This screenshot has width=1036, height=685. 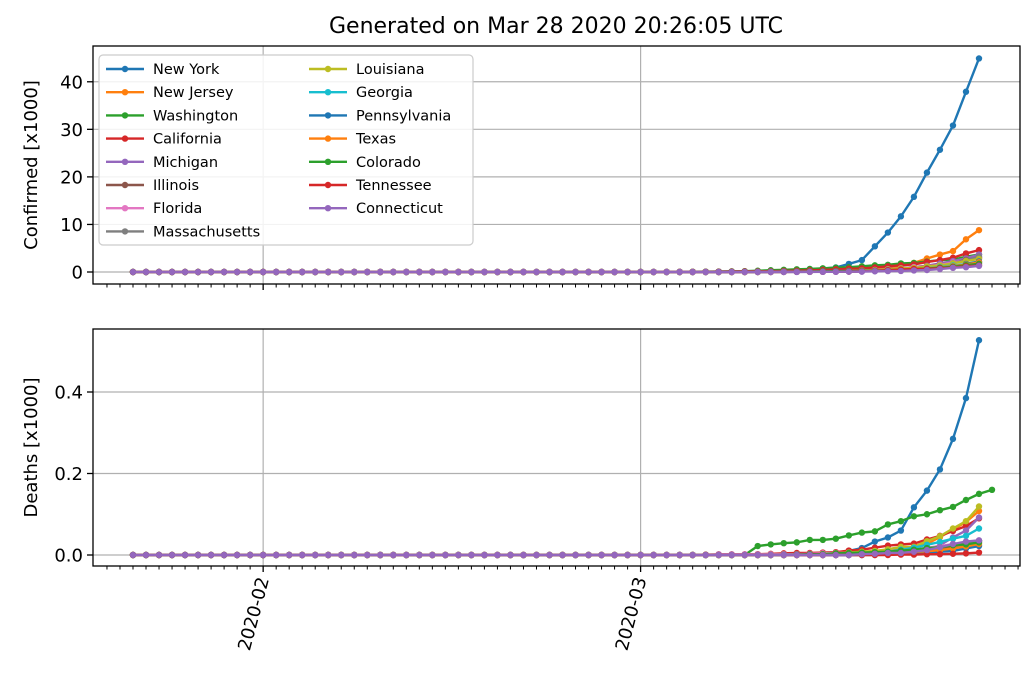 What do you see at coordinates (556, 548) in the screenshot?
I see `series-connecticut` at bounding box center [556, 548].